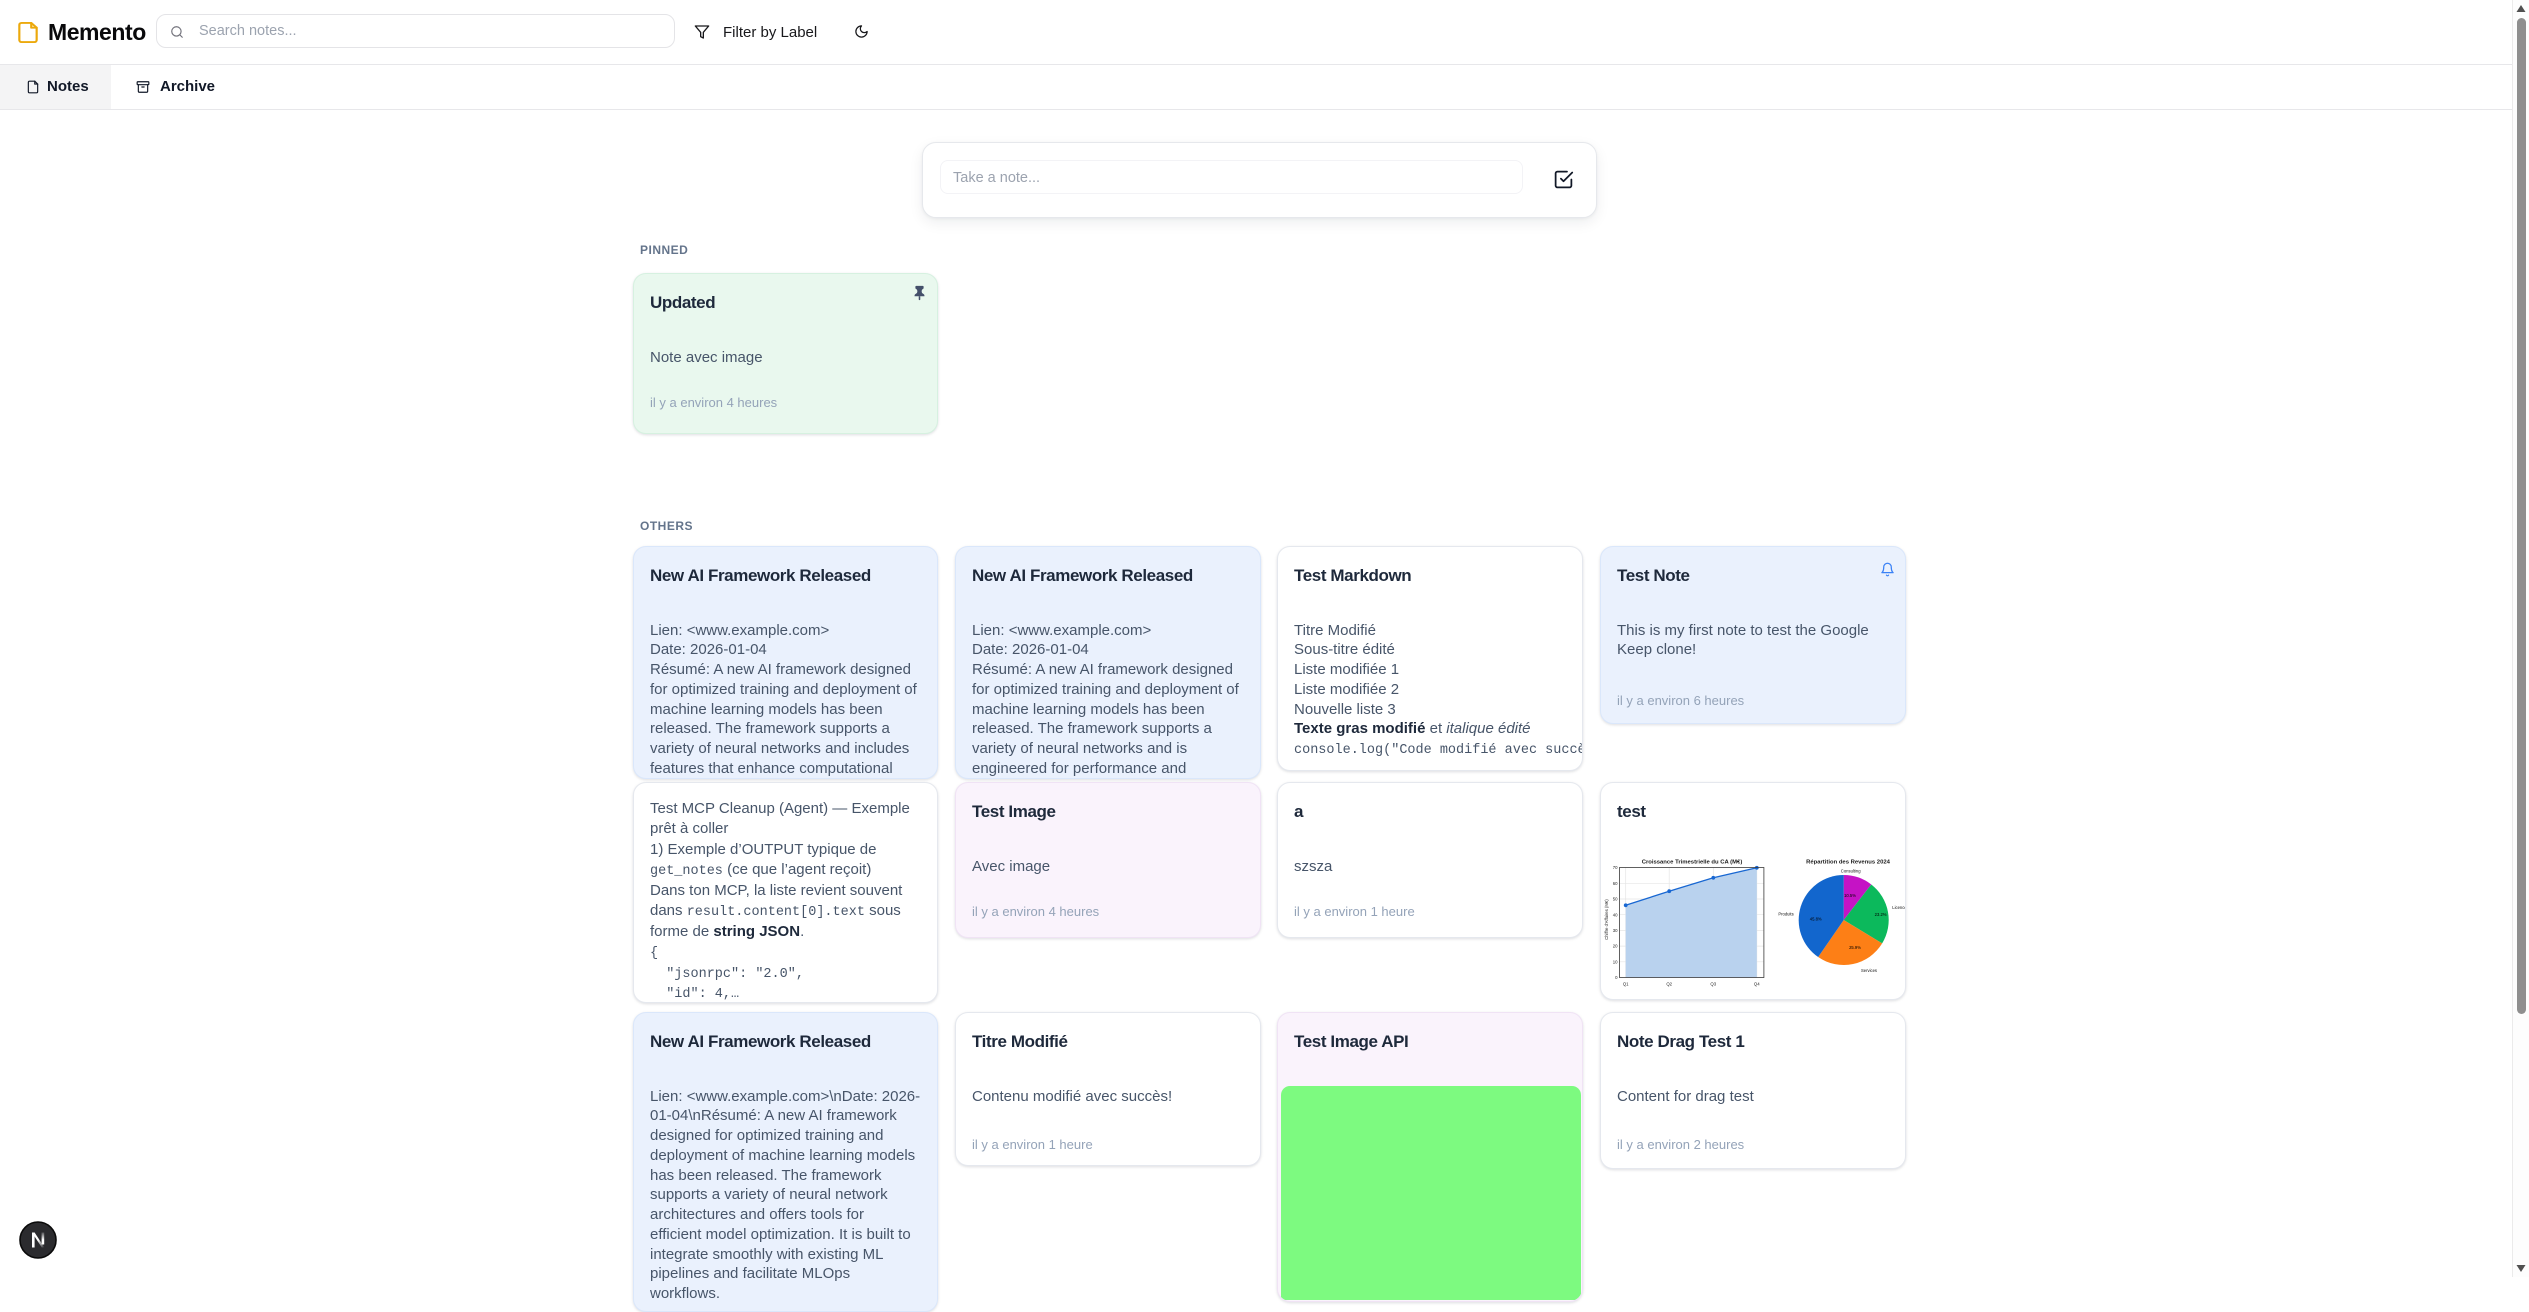 The height and width of the screenshot is (1312, 2529). Describe the element at coordinates (1615, 961) in the screenshot. I see `svg-text: 10` at that location.